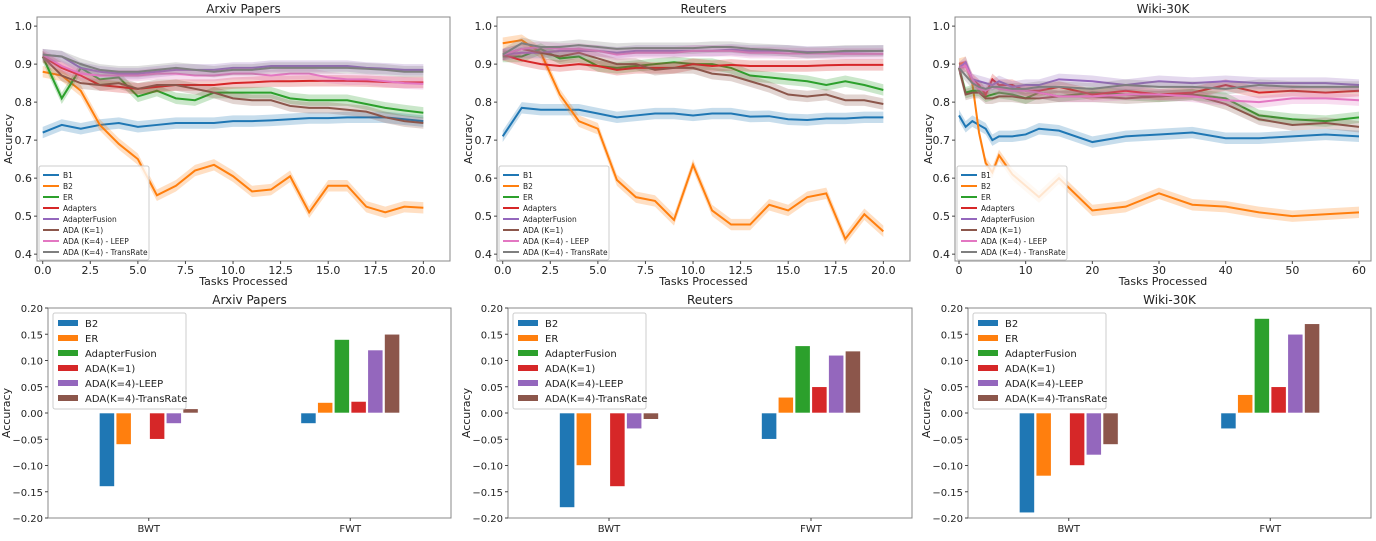 The height and width of the screenshot is (541, 1376). Describe the element at coordinates (503, 270) in the screenshot. I see `x-tick-label: 0.0` at that location.